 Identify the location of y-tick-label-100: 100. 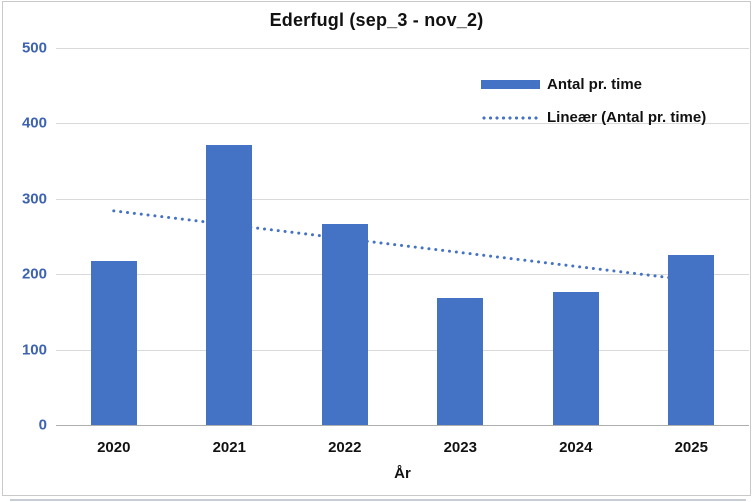
(34, 350).